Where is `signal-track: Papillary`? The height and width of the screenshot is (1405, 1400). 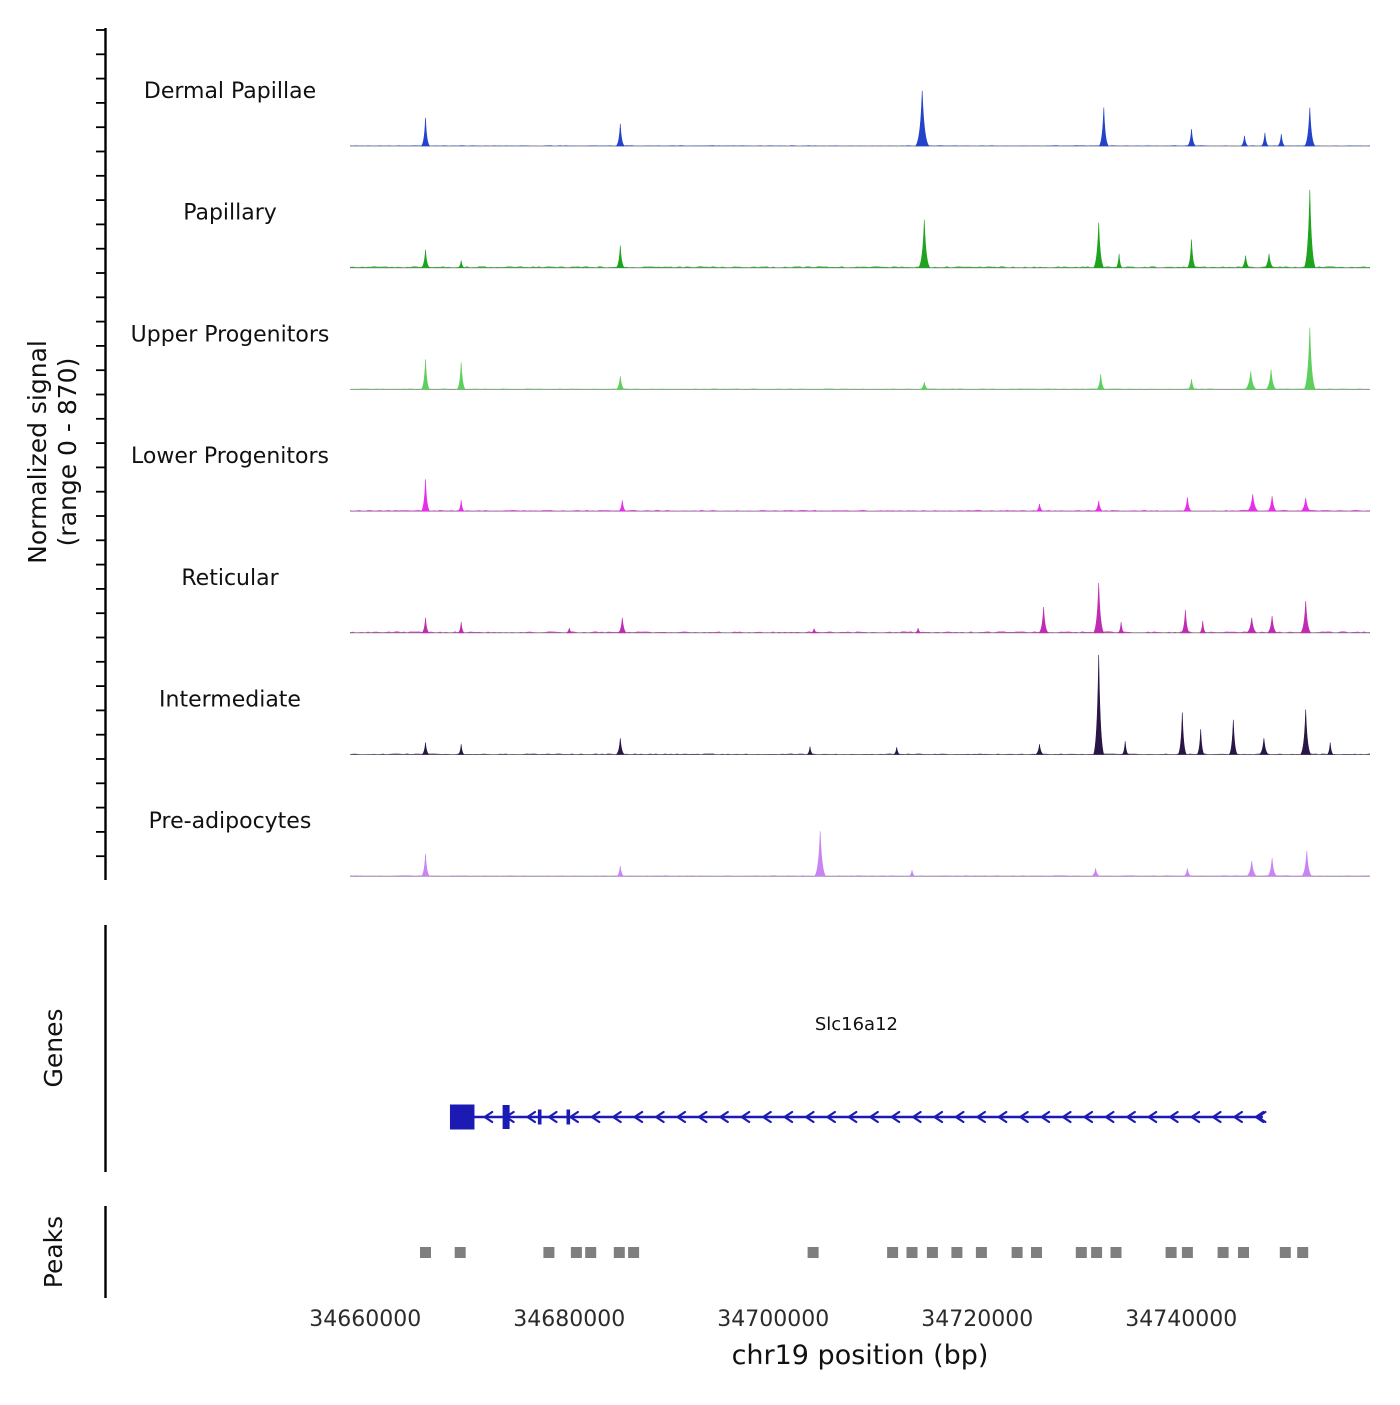 signal-track: Papillary is located at coordinates (776, 229).